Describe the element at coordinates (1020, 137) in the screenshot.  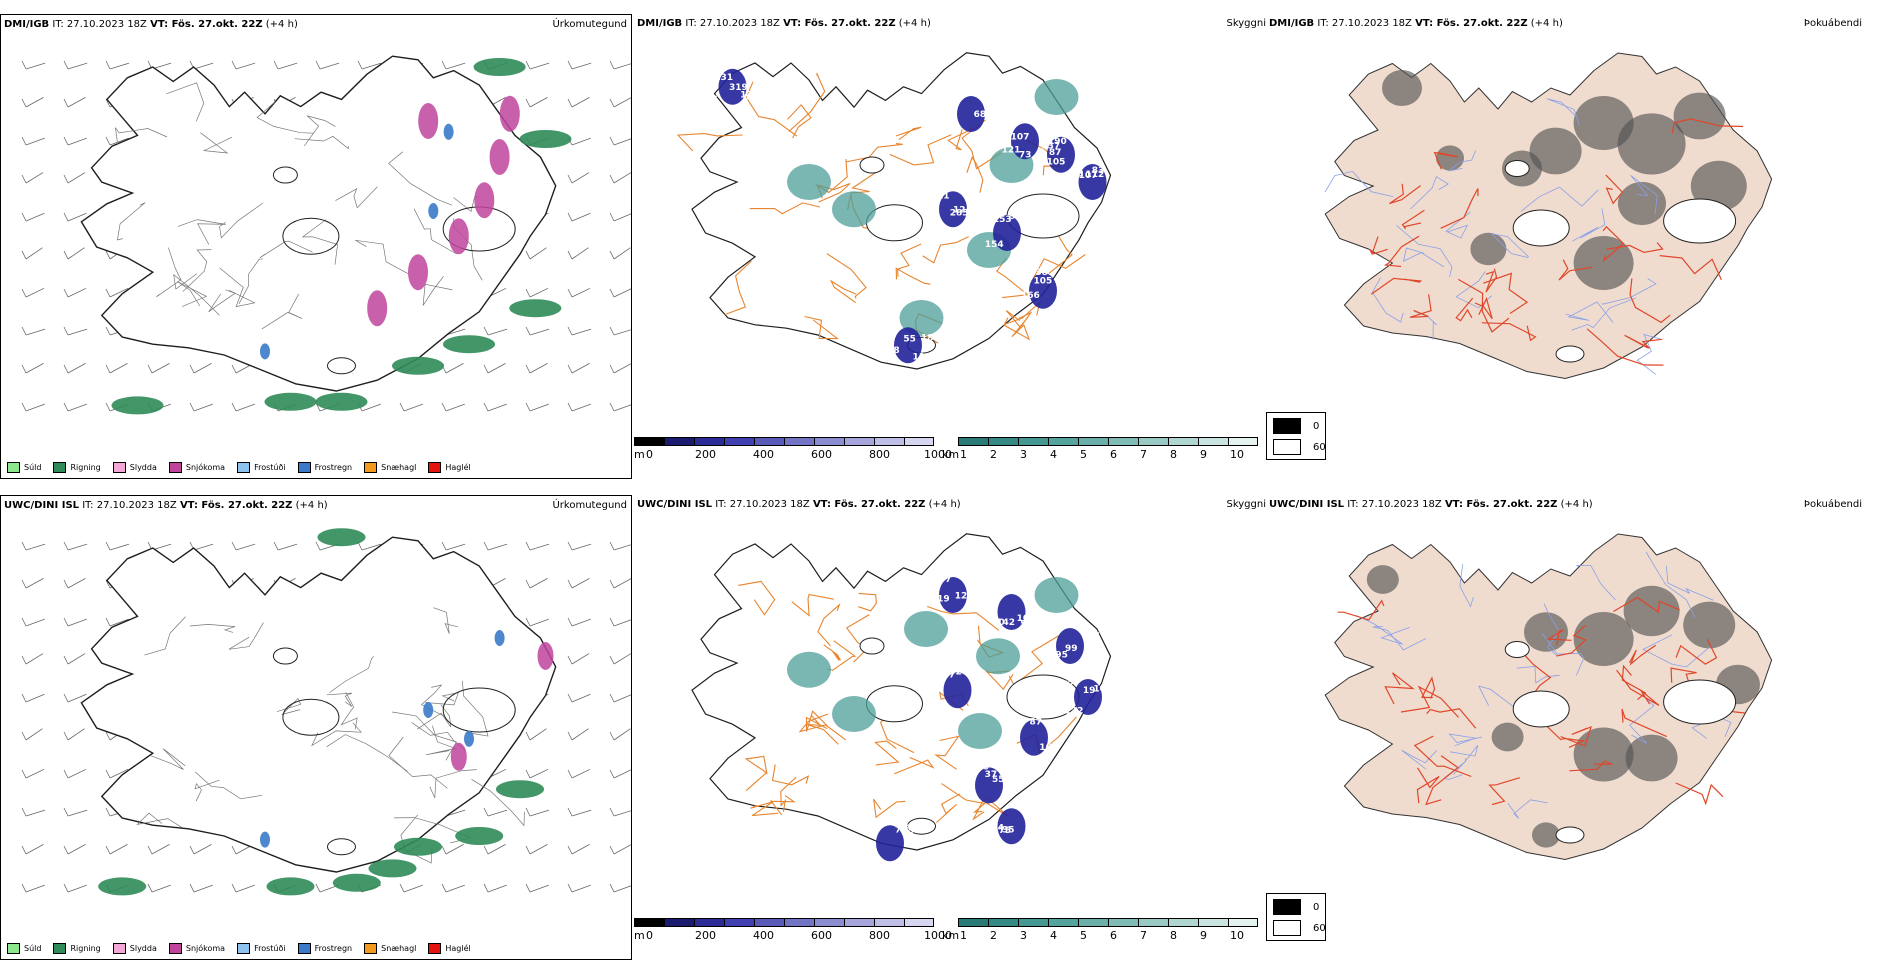
I see `visibility-value-label: 107` at that location.